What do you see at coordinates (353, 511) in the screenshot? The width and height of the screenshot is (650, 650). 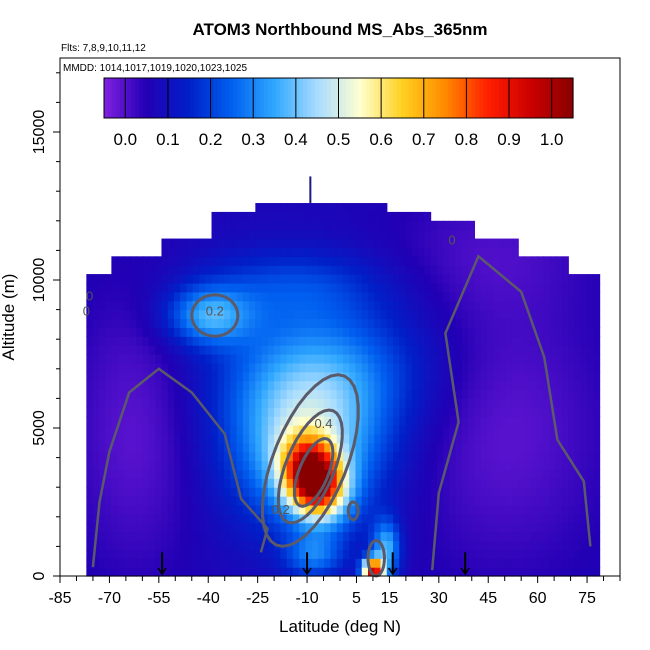 I see `contour-line` at bounding box center [353, 511].